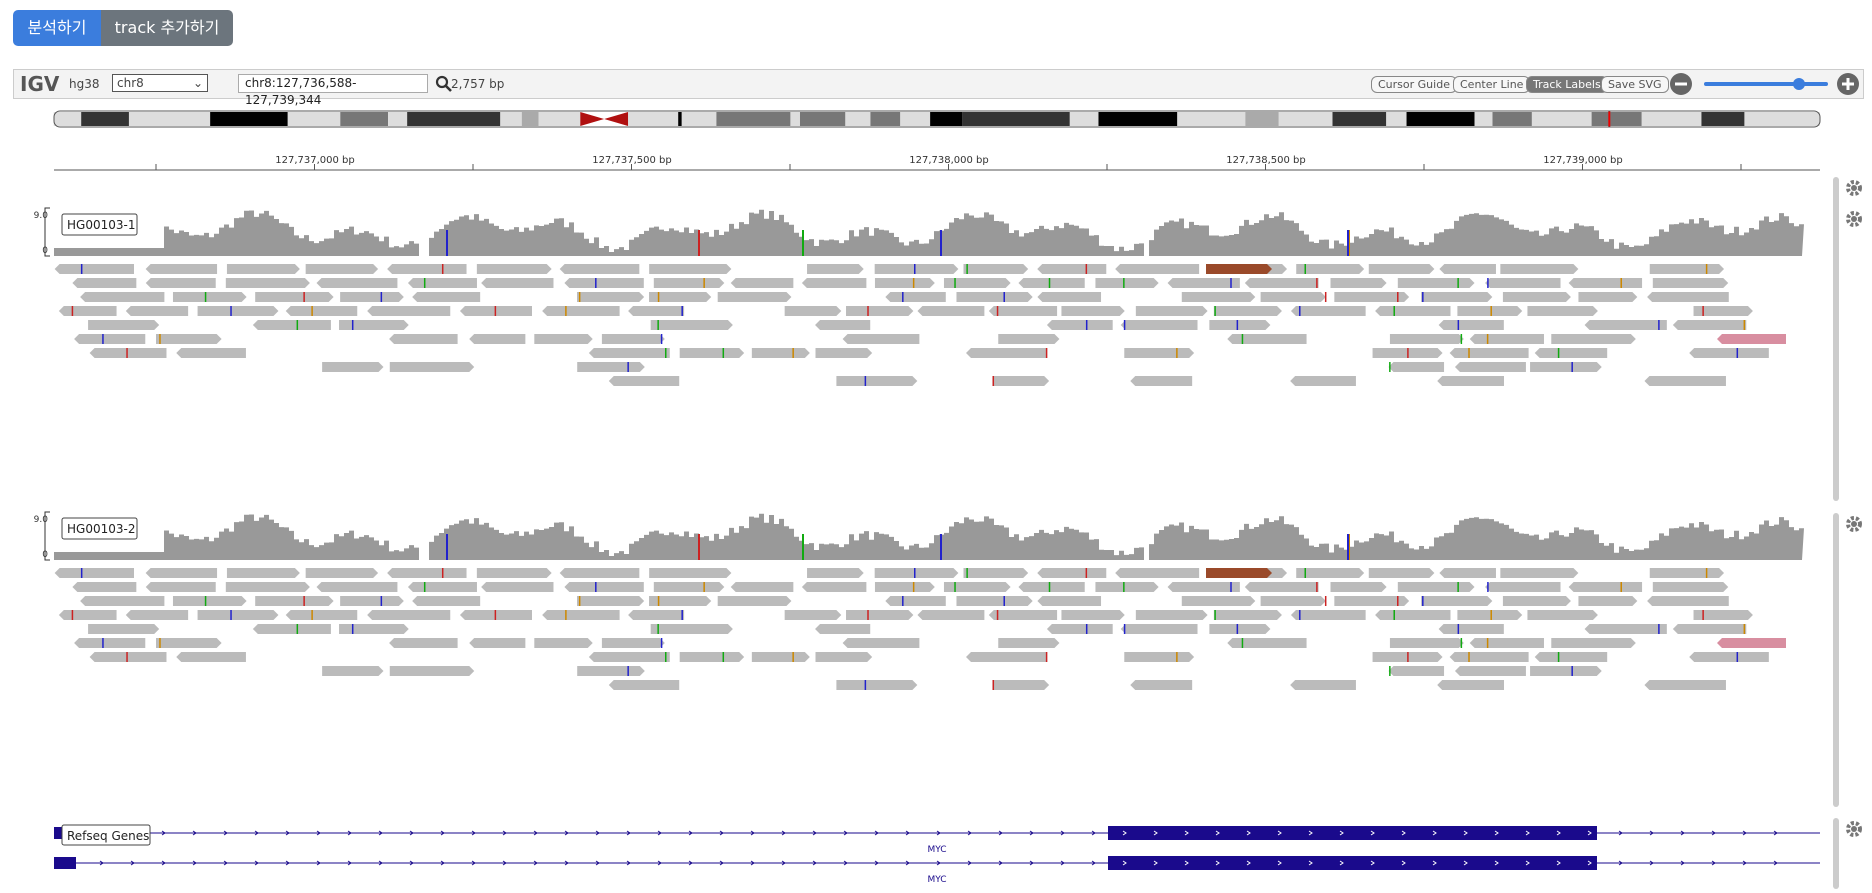 This screenshot has height=893, width=1872. What do you see at coordinates (1635, 84) in the screenshot?
I see `save-svg-button: Save SVG` at bounding box center [1635, 84].